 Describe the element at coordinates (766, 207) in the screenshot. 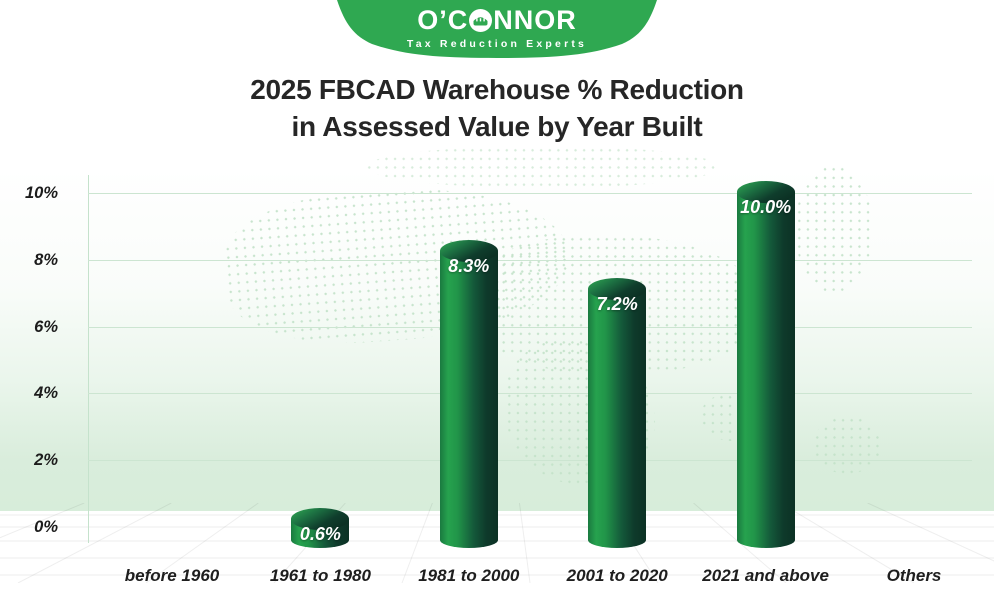

I see `bar-value-label: 10.0%` at that location.